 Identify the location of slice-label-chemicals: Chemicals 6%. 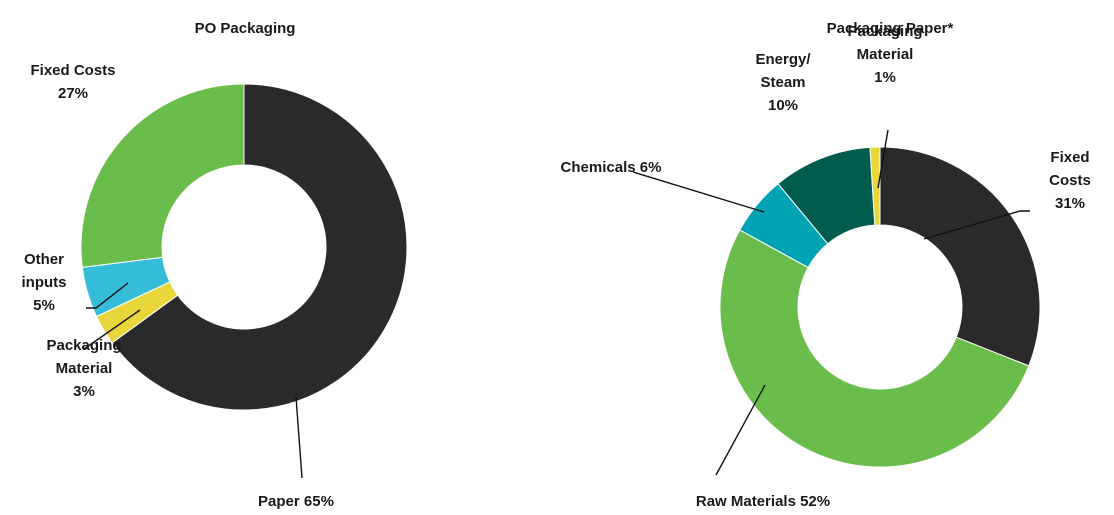
(611, 167).